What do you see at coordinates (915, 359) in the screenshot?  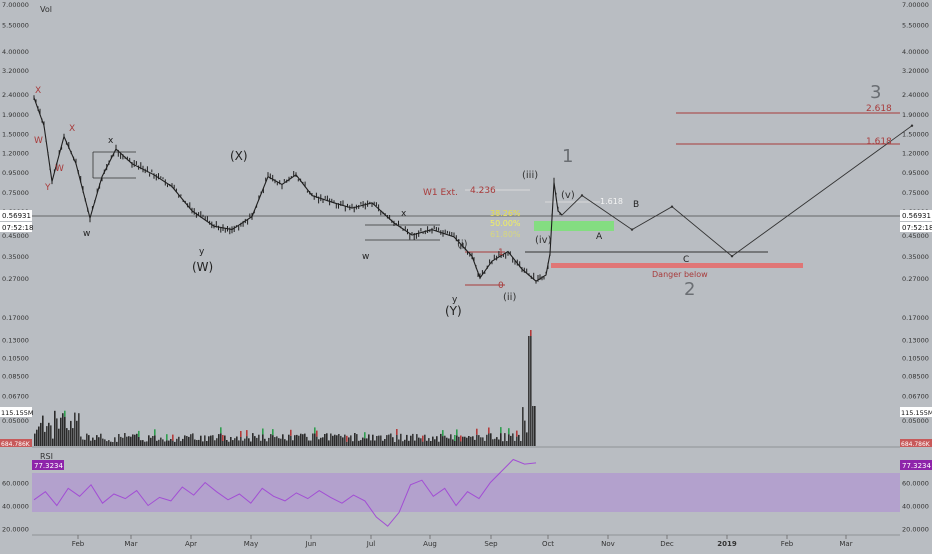 I see `y-tick-right-16: 0.10500` at bounding box center [915, 359].